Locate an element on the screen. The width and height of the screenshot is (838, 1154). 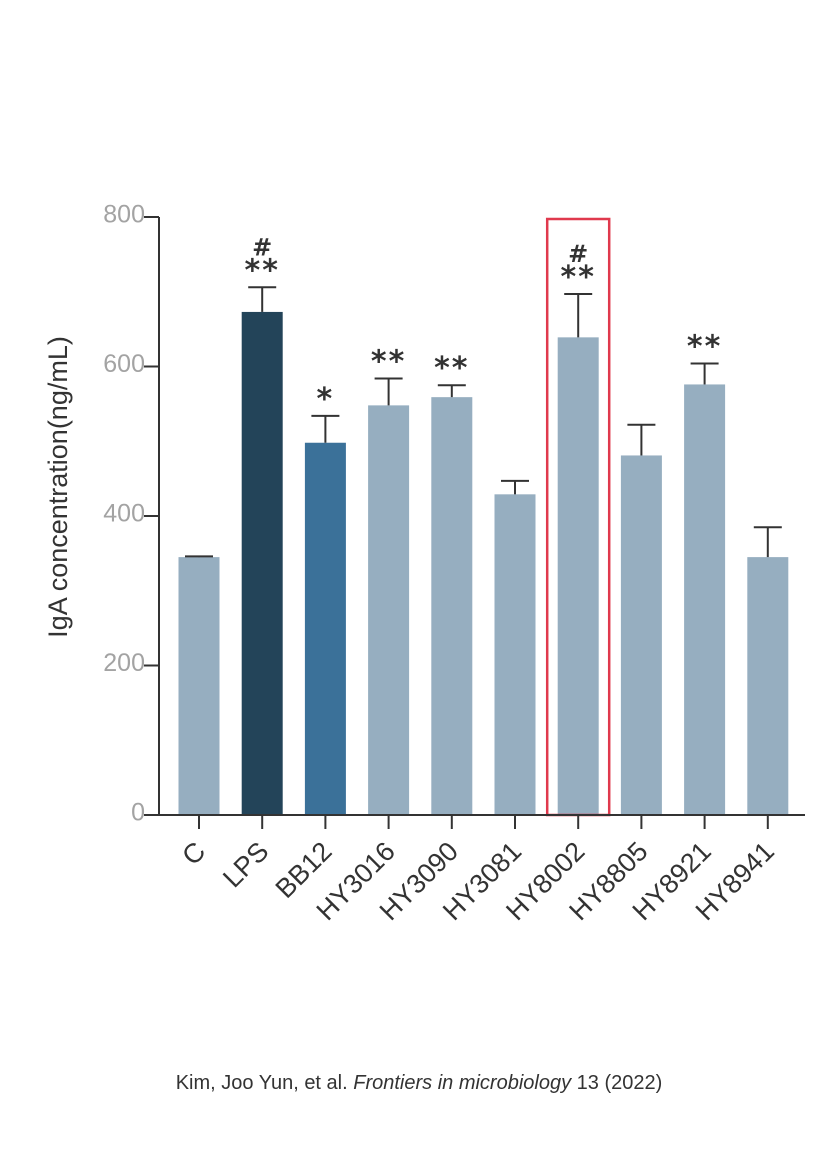
x-tick-label-lps: LPS is located at coordinates (245, 864).